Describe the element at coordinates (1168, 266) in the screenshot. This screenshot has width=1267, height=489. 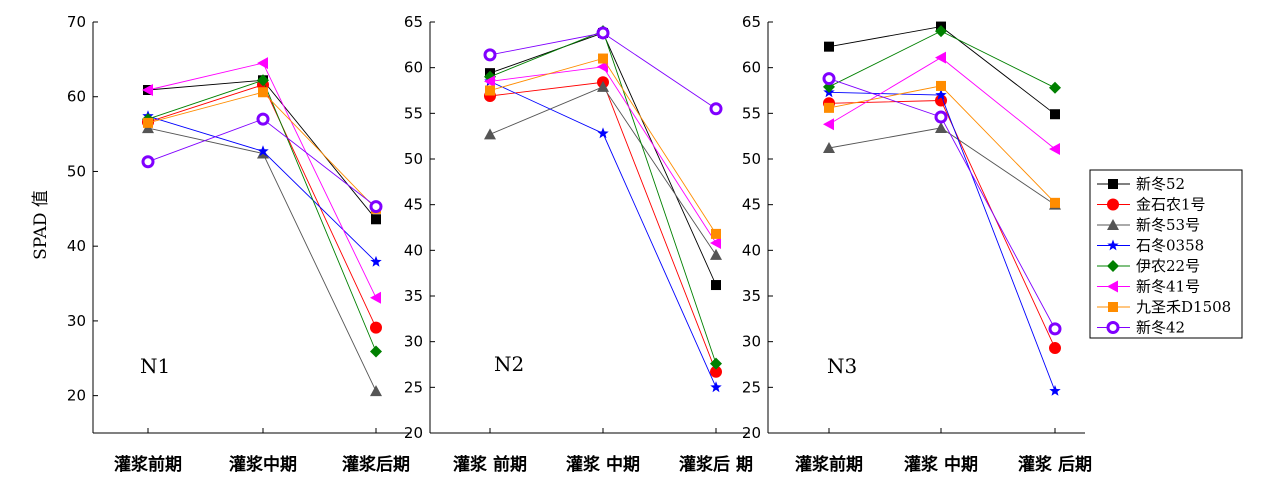
I see `legend-label: 伊农22号` at that location.